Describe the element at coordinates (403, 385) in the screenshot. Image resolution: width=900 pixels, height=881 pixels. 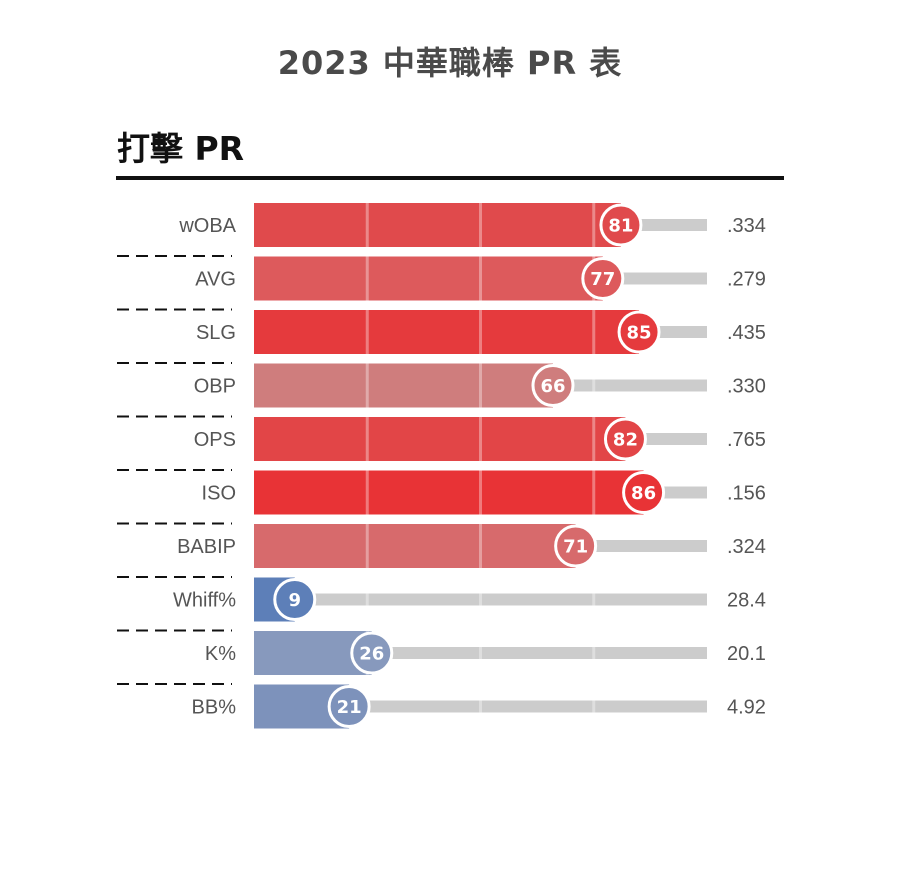
I see `bar-obp` at that location.